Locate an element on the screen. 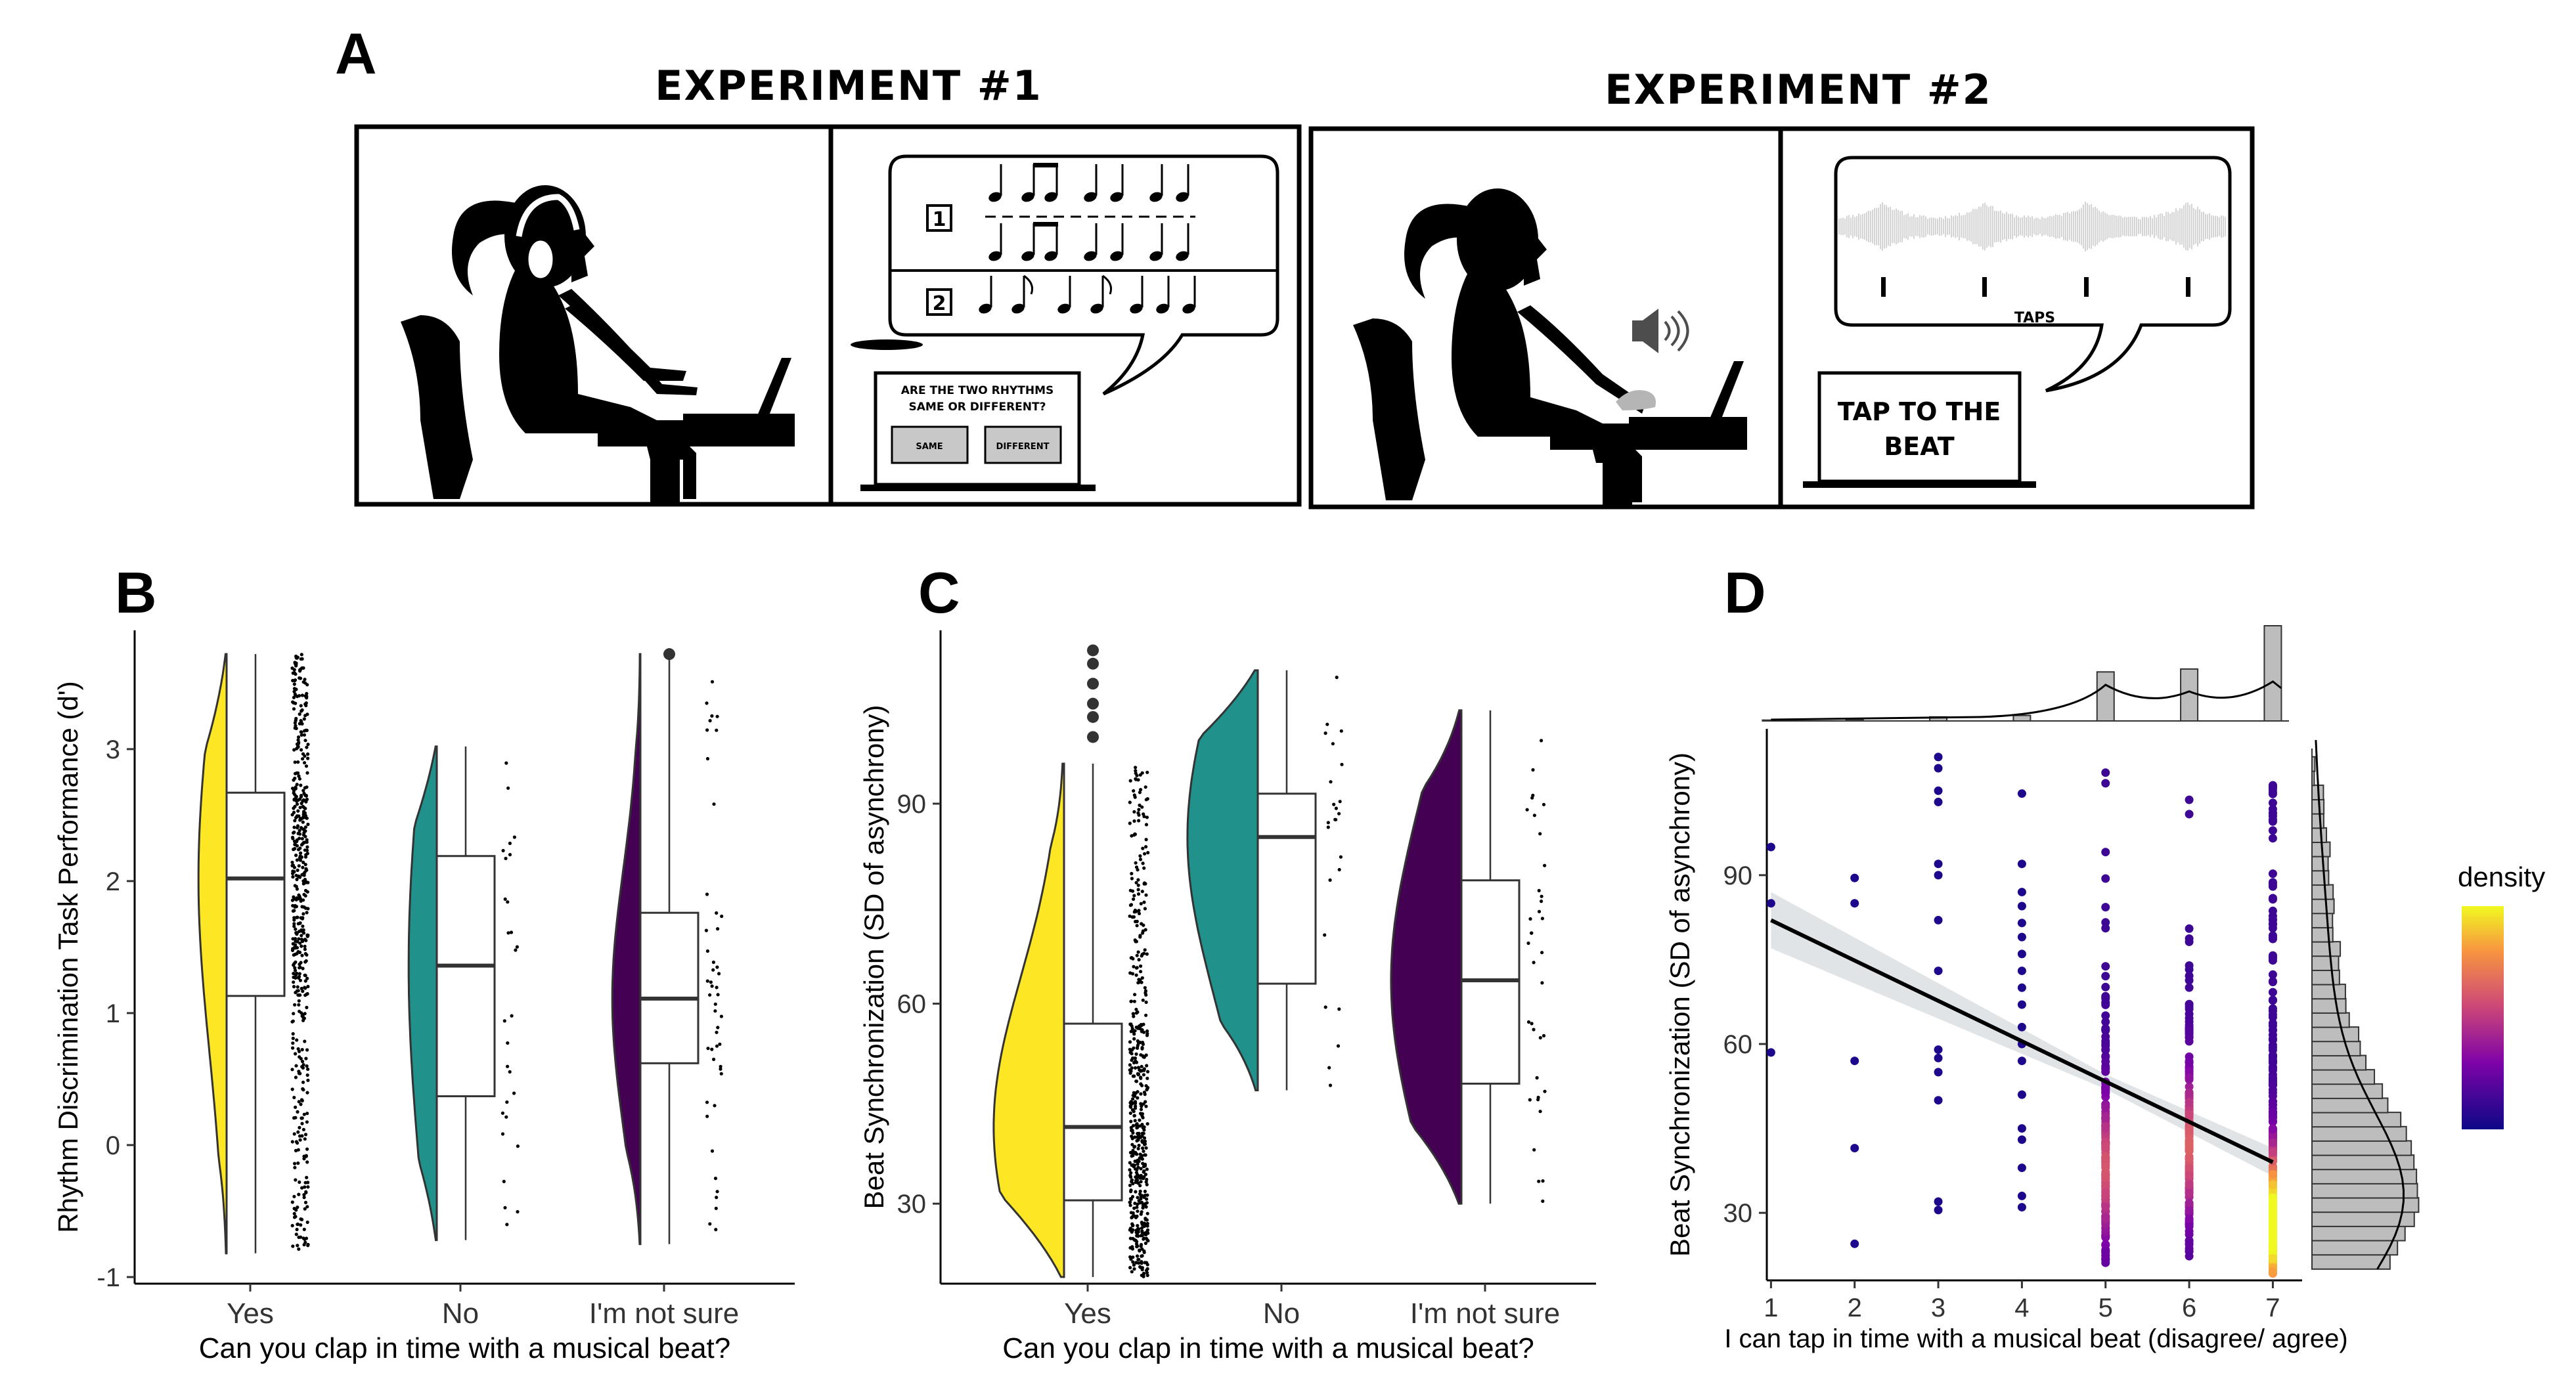  experiment-2-frame is located at coordinates (1781, 318).